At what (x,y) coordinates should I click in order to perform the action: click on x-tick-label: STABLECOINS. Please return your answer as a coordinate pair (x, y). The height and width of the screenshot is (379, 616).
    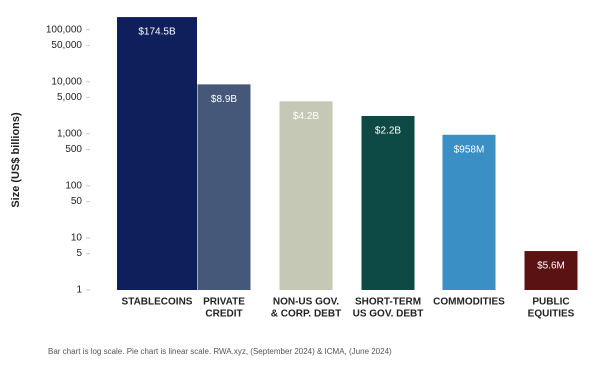
    Looking at the image, I should click on (157, 302).